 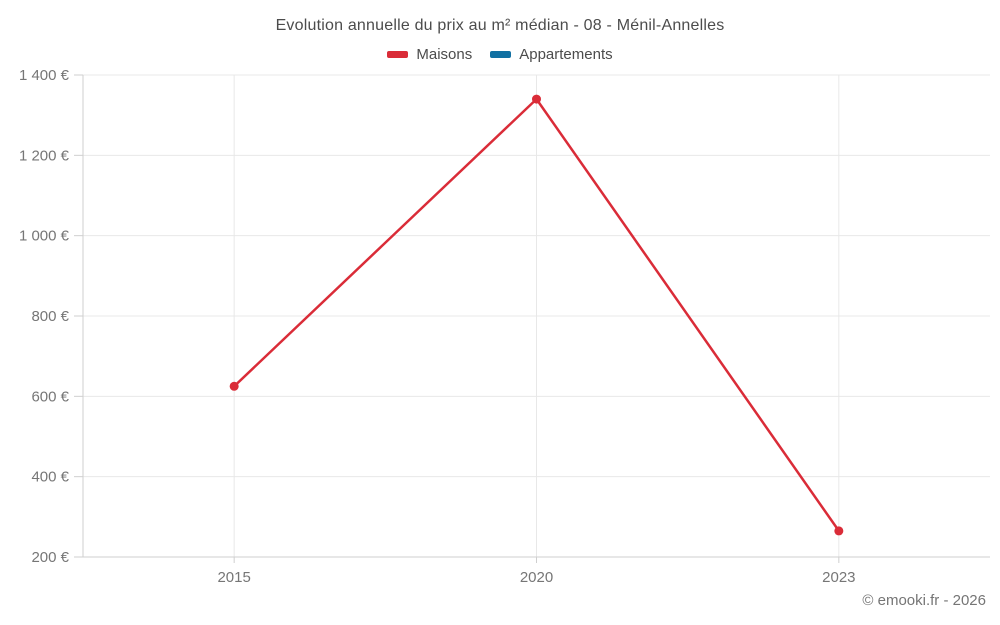 What do you see at coordinates (50, 557) in the screenshot?
I see `y-tick-label: 200 €` at bounding box center [50, 557].